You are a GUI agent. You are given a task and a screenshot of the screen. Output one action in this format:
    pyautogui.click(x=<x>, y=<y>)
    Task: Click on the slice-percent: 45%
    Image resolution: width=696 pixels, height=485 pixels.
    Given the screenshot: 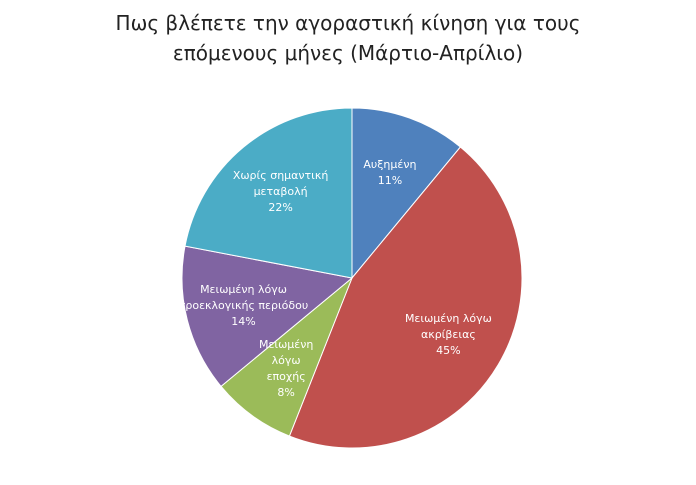 What is the action you would take?
    pyautogui.click(x=448, y=350)
    